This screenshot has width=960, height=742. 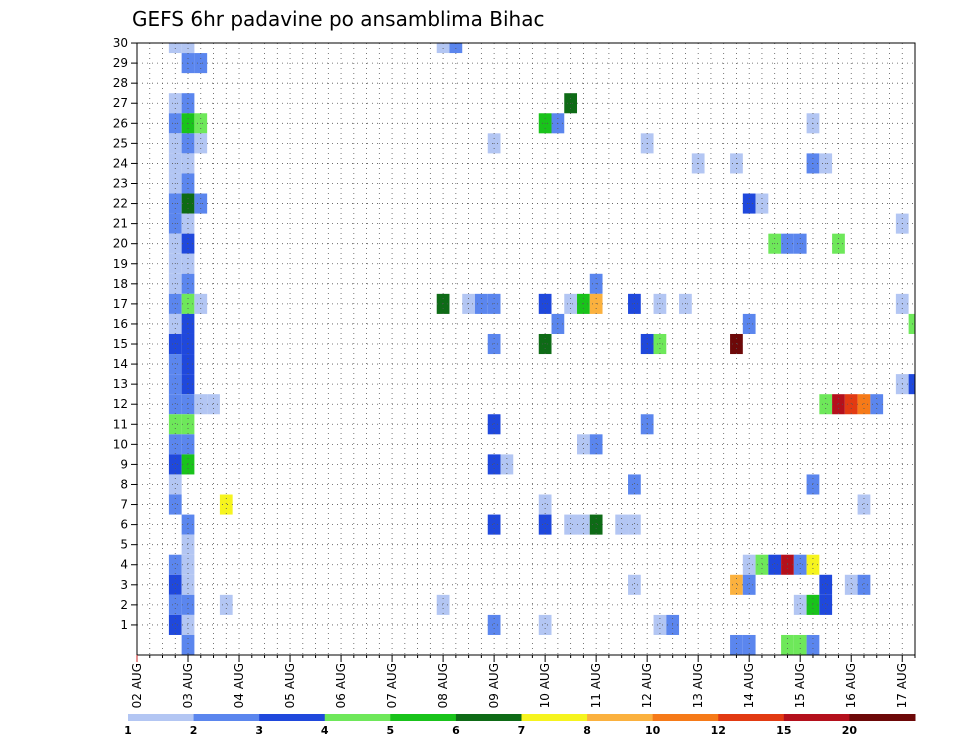 What do you see at coordinates (124, 505) in the screenshot?
I see `y-tick-label: 7` at bounding box center [124, 505].